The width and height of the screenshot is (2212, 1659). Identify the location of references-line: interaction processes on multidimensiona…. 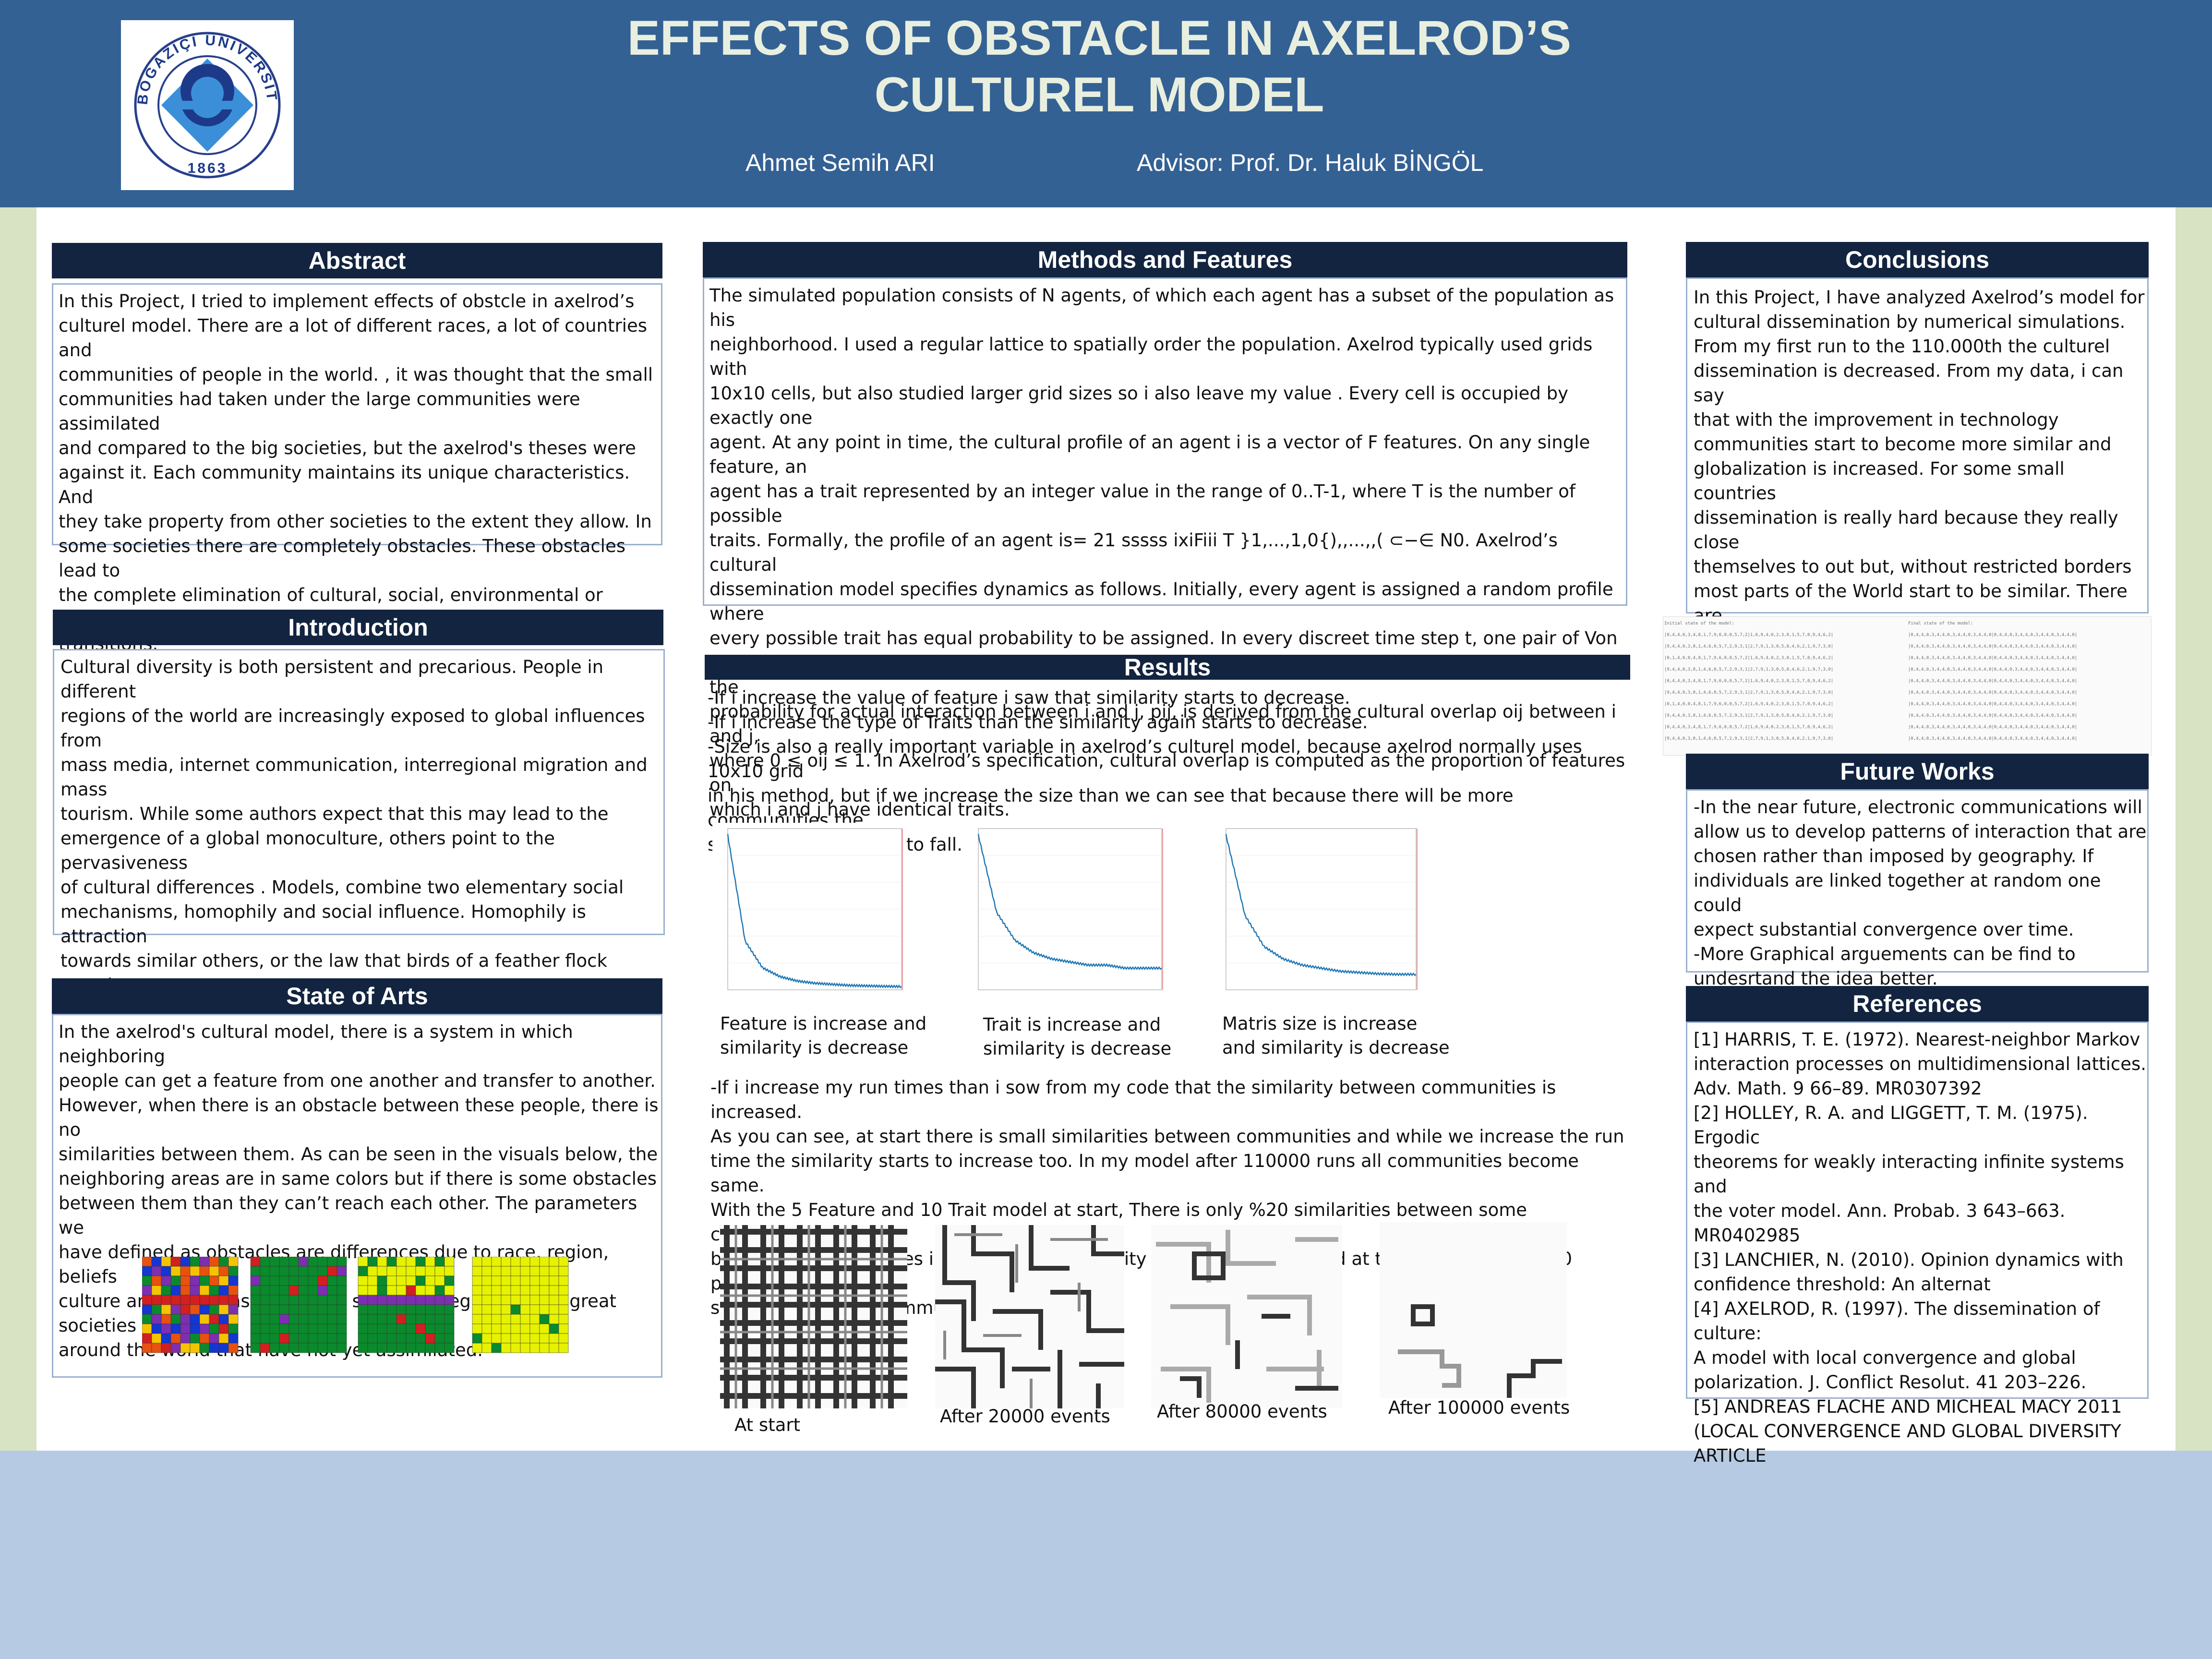
(1921, 1064).